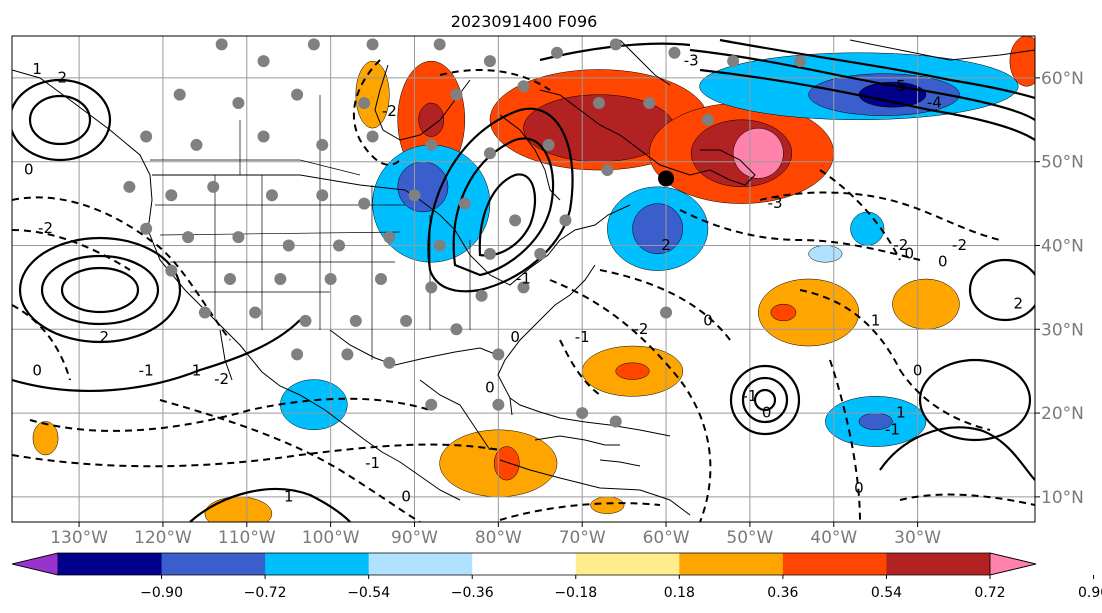  I want to click on lon-tick-label: 110°W, so click(247, 538).